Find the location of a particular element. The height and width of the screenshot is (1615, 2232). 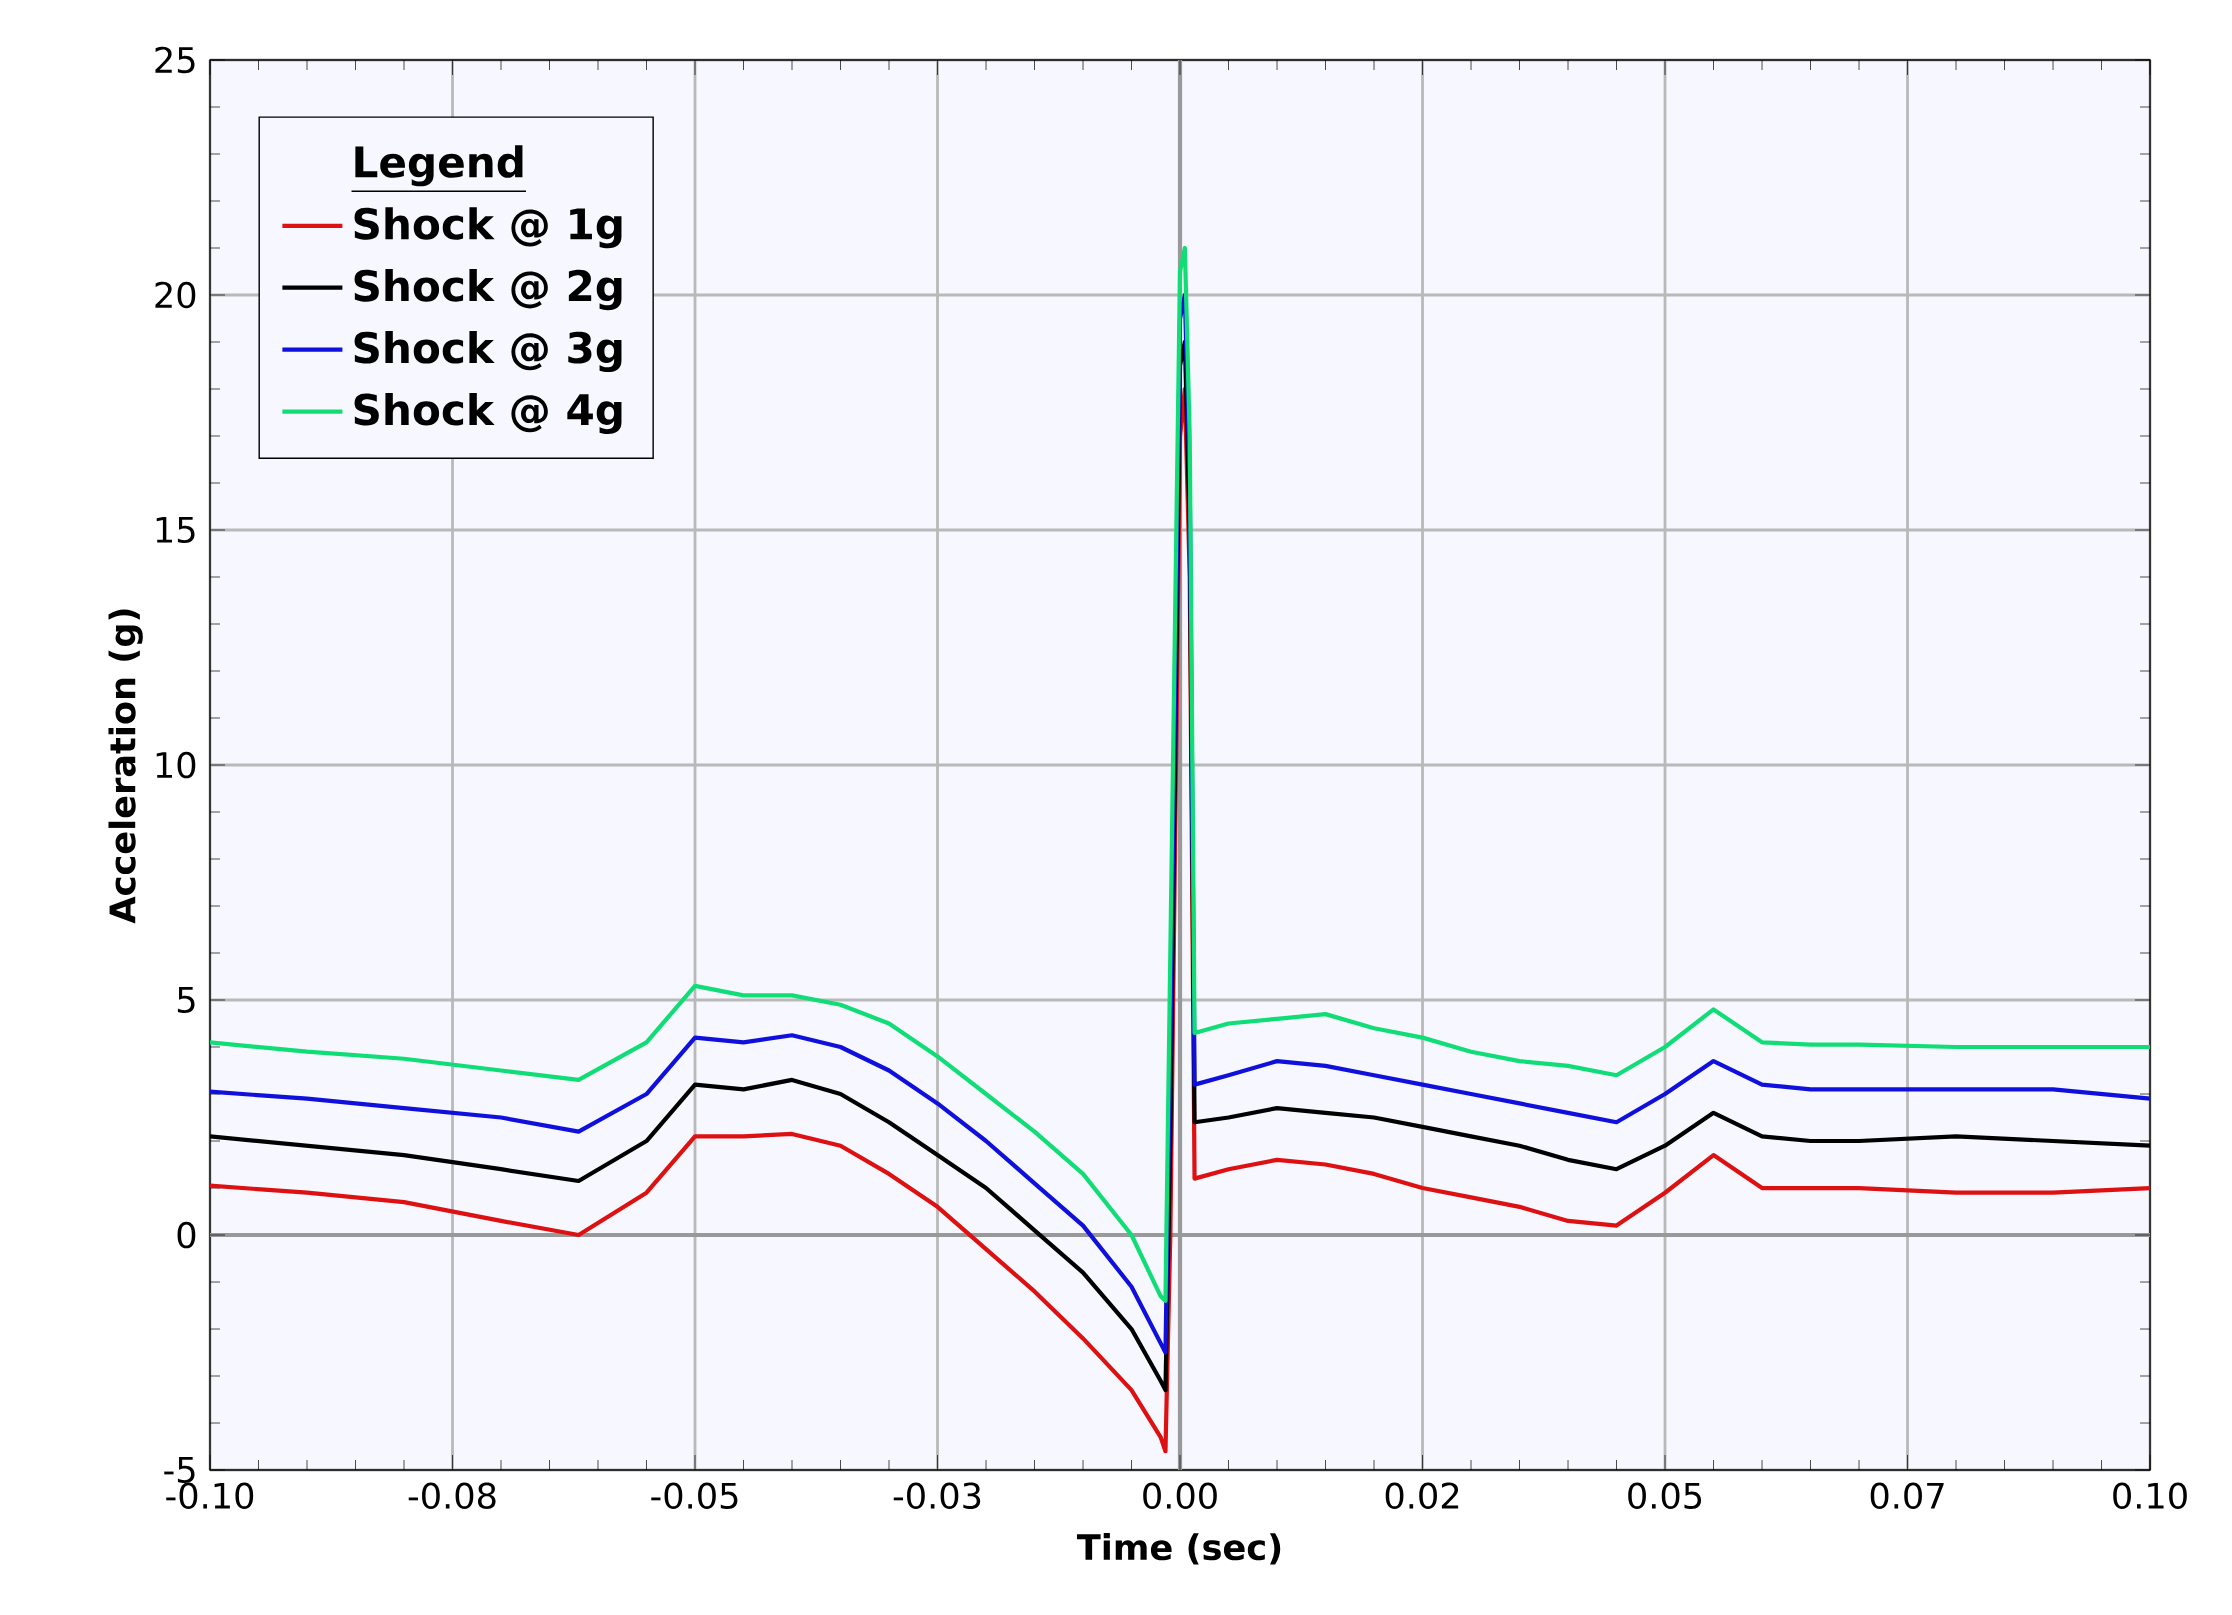

x-tick-label: -0.05 is located at coordinates (694, 1496).